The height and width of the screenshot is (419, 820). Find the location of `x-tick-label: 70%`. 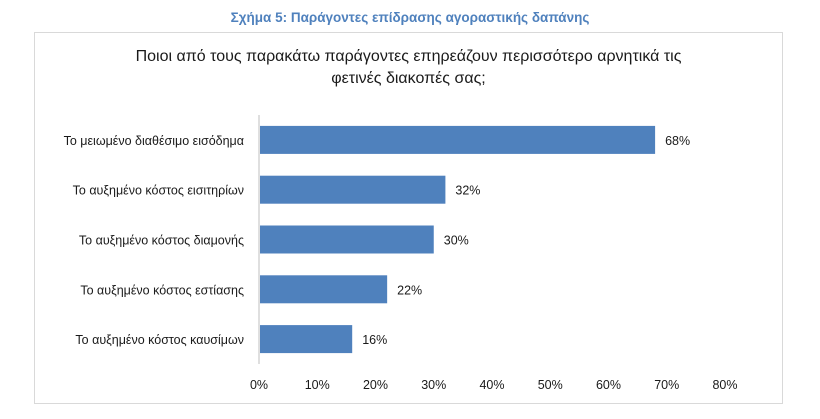

x-tick-label: 70% is located at coordinates (666, 385).